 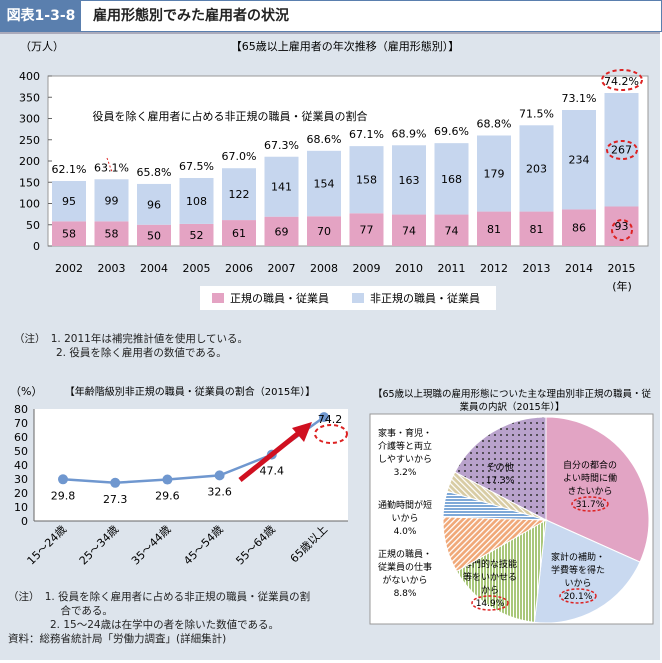 I want to click on bar-value-label: 69, so click(x=282, y=231).